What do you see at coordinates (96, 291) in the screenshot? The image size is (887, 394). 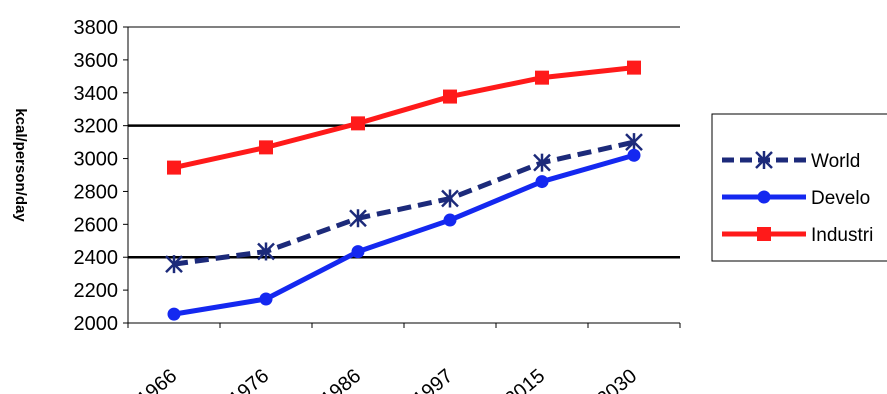 I see `y-tick-label-2200: 2200` at bounding box center [96, 291].